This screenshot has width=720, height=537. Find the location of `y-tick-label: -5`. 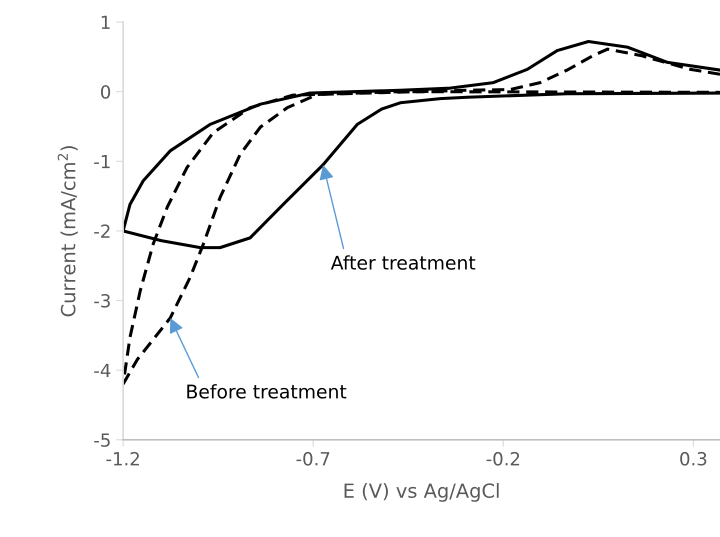

y-tick-label: -5 is located at coordinates (102, 440).